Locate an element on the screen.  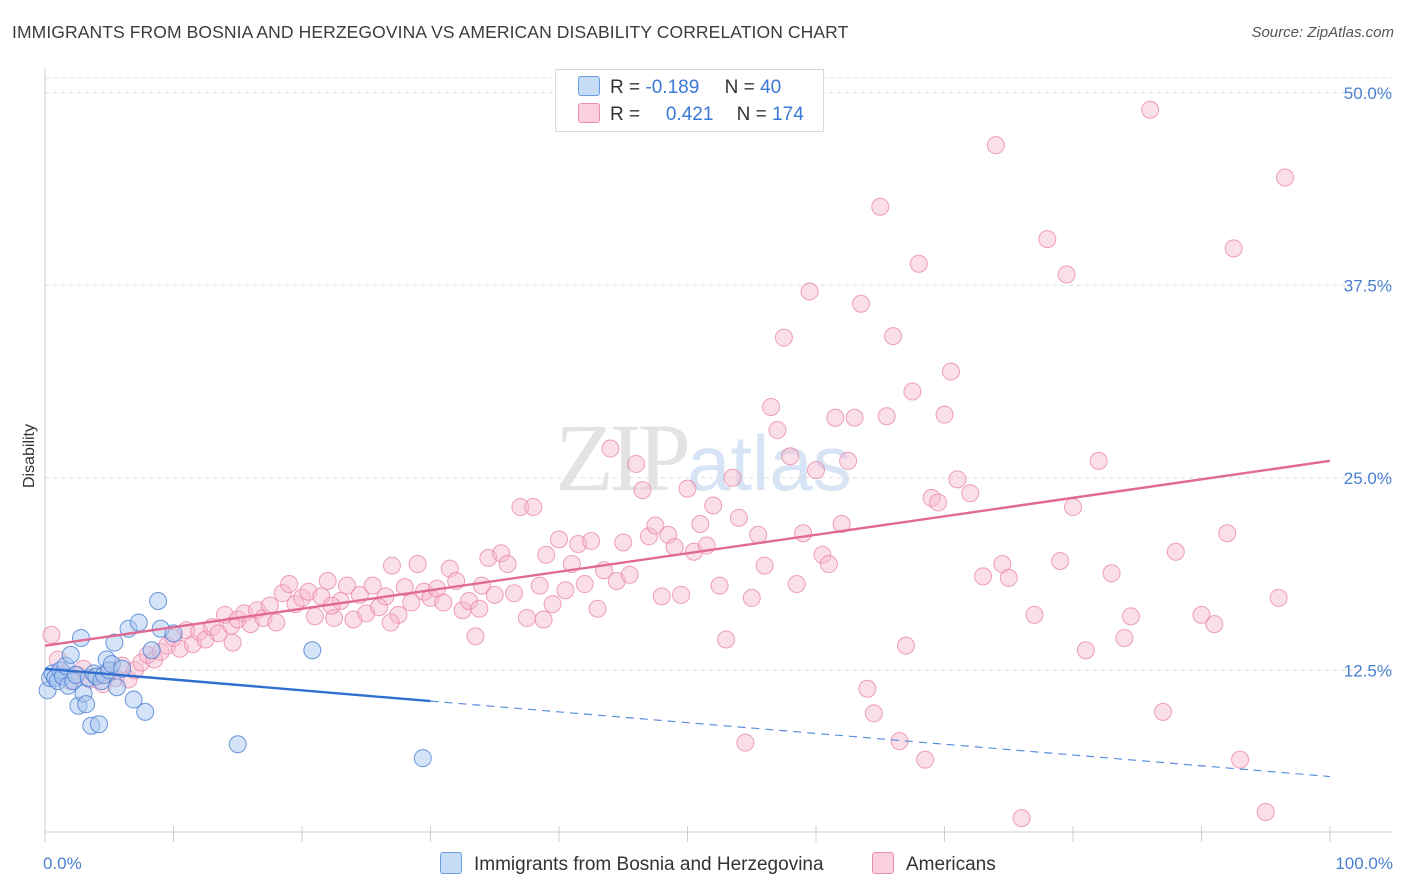
bosnia-trend-line is located at coordinates (237, 685).